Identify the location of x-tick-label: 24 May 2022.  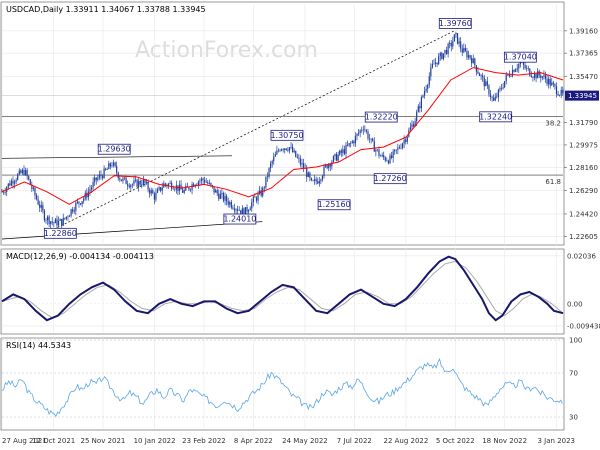
(305, 441).